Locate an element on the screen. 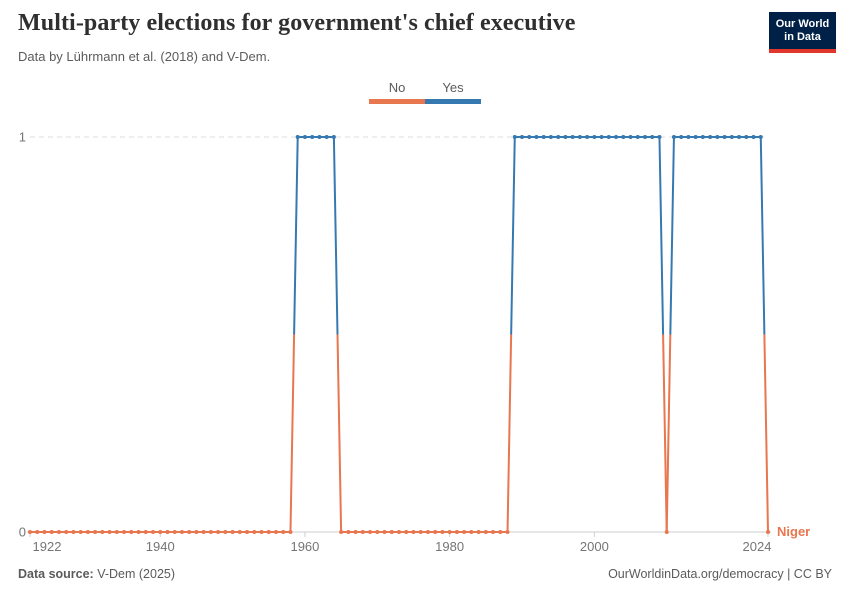 The width and height of the screenshot is (850, 600). x-tick-label: 2024 is located at coordinates (757, 546).